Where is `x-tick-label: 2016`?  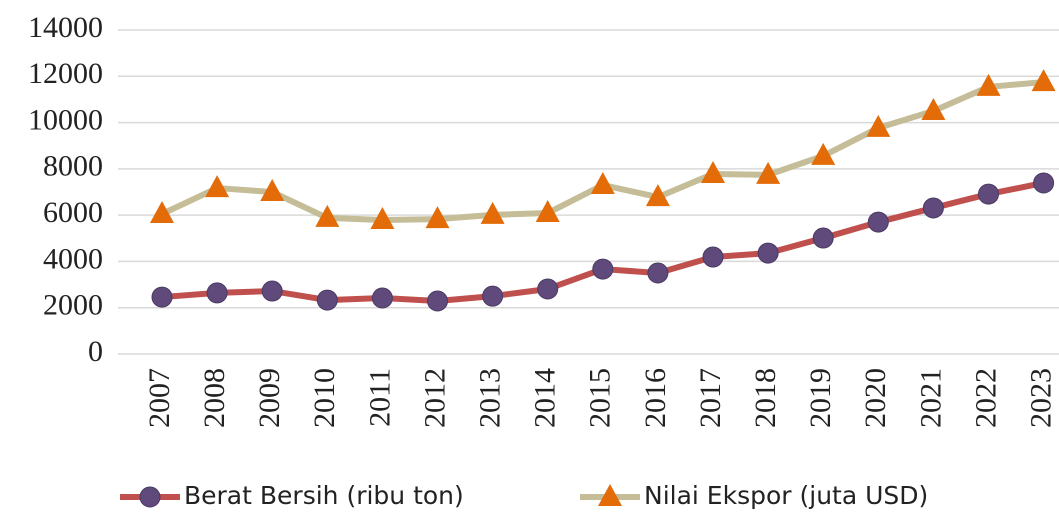
x-tick-label: 2016 is located at coordinates (655, 398).